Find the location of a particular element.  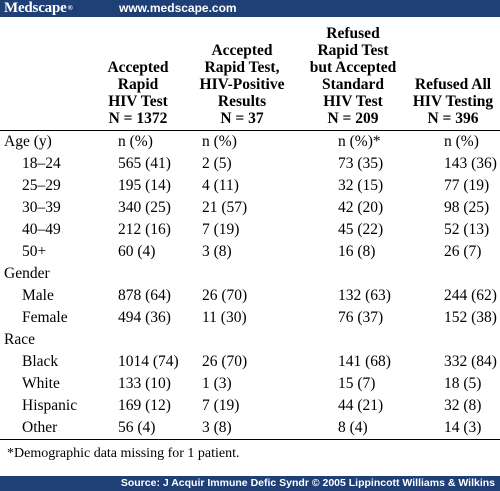

medscape-logo: Medscape® is located at coordinates (38, 8).